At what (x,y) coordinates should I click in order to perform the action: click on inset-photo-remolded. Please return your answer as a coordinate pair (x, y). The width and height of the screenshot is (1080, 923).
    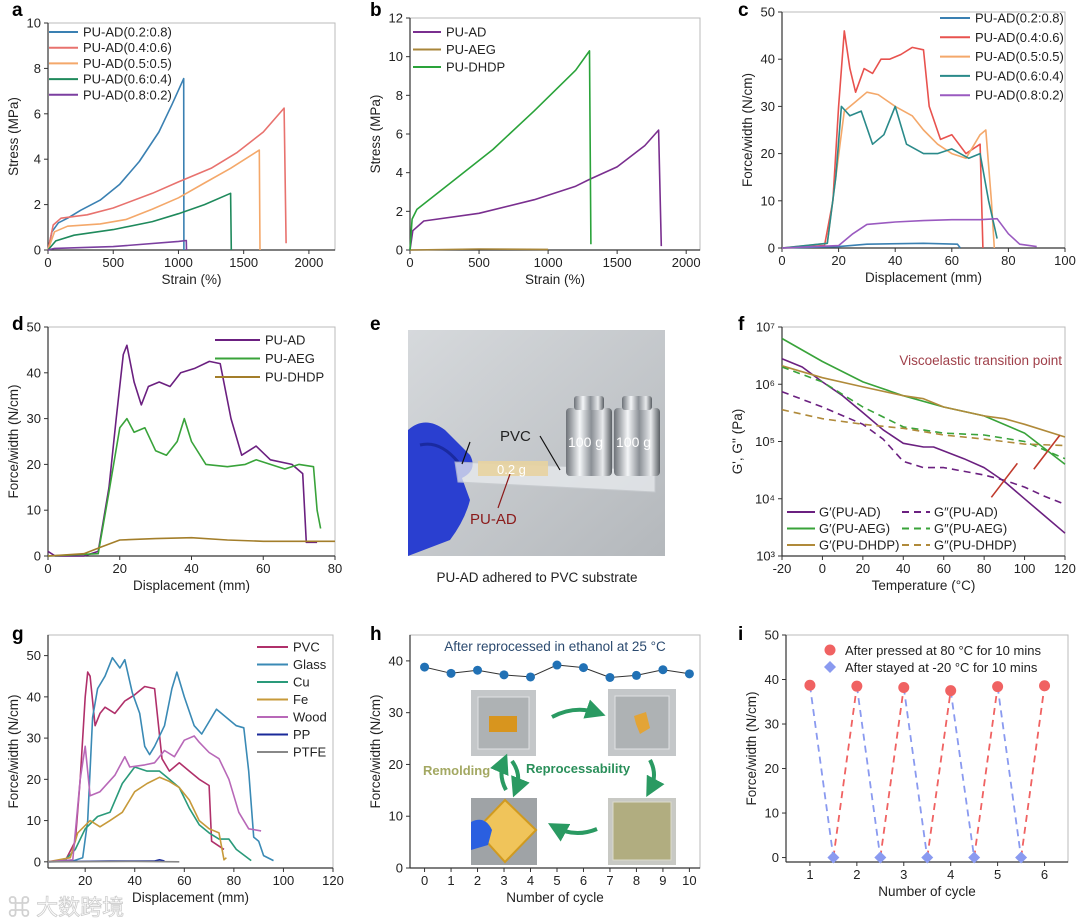
    Looking at the image, I should click on (504, 831).